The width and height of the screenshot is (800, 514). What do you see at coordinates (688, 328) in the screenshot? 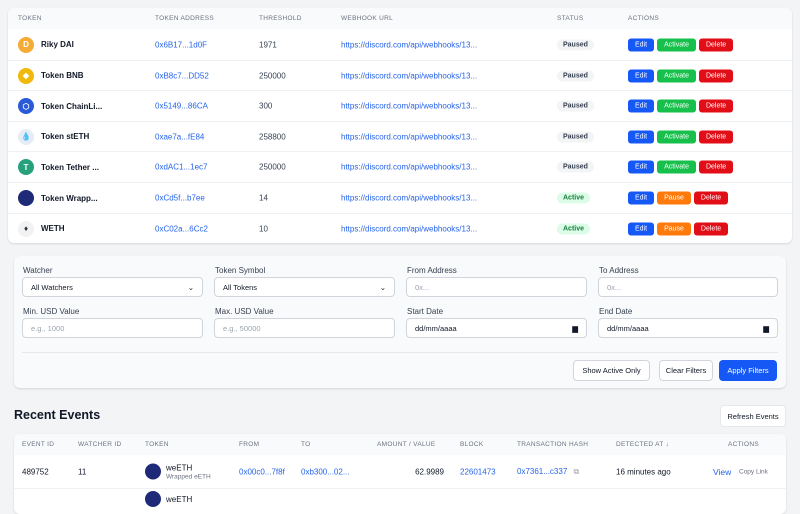
I see `end-date-input: dd/mm/aaaa ▆` at bounding box center [688, 328].